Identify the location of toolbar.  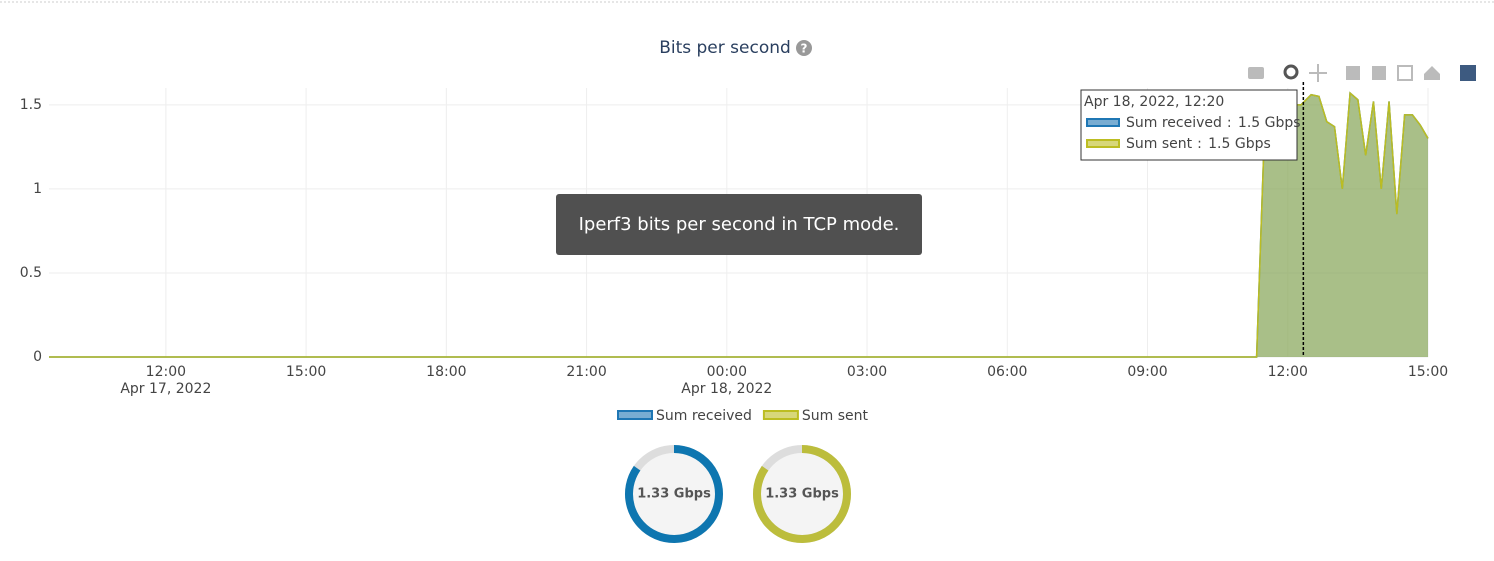
(1362, 73).